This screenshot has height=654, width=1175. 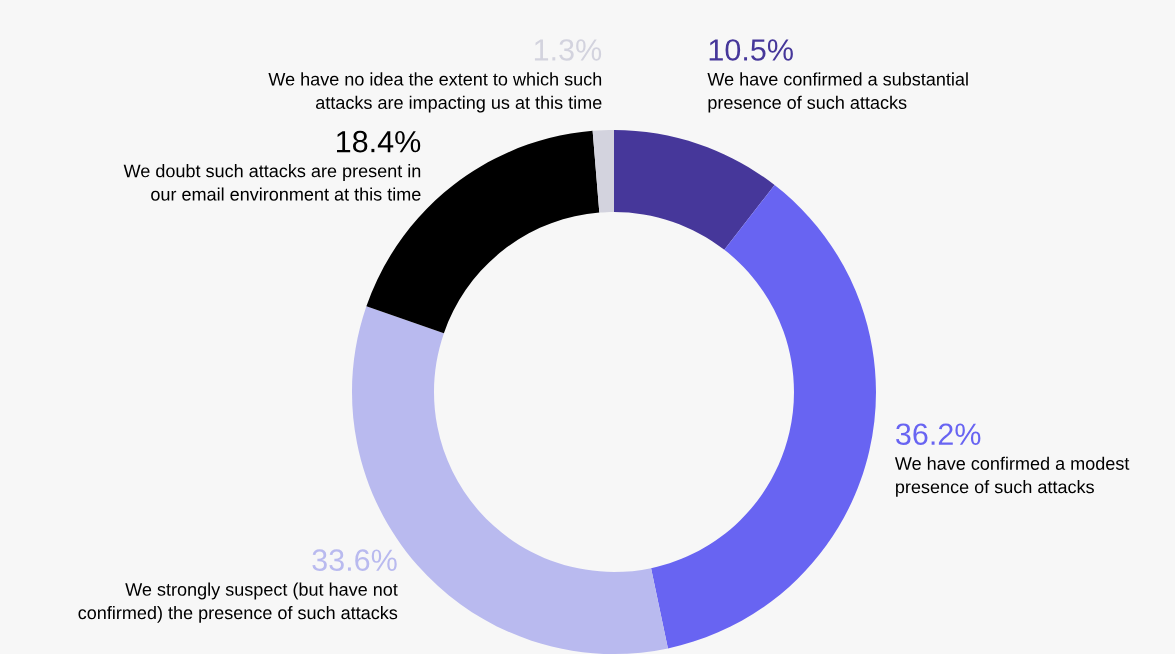 What do you see at coordinates (837, 92) in the screenshot?
I see `slice-label: We have confirmed a substantial presence of such attacks` at bounding box center [837, 92].